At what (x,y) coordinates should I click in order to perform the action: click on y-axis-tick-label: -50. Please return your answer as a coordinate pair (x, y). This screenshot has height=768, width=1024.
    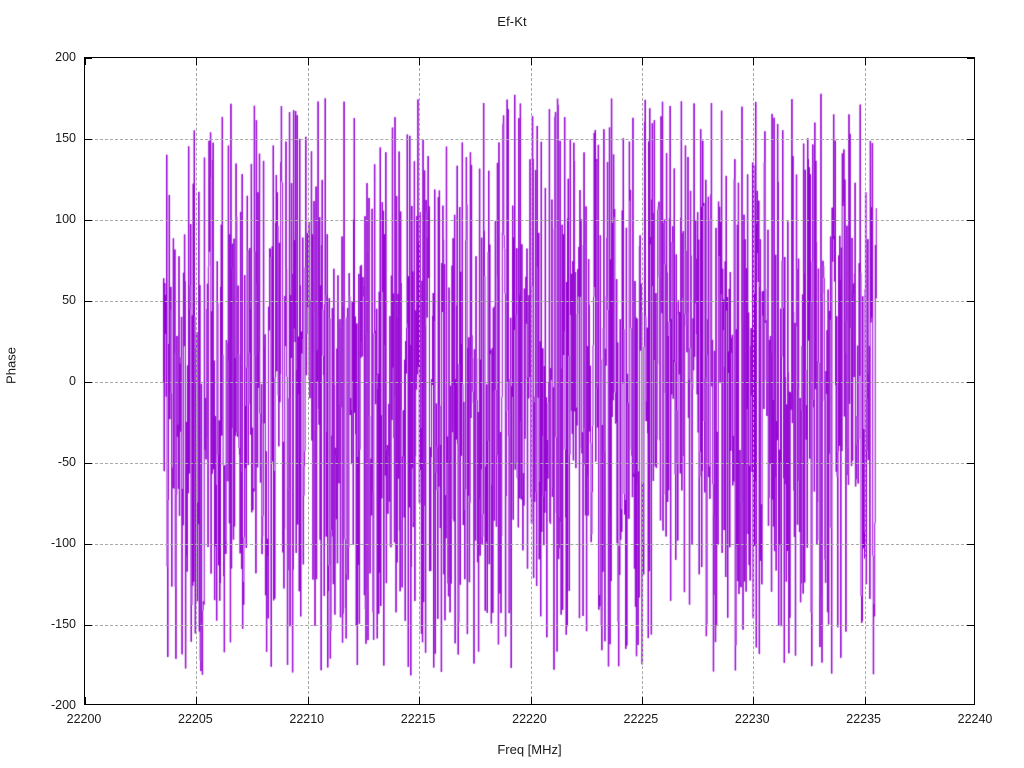
    Looking at the image, I should click on (66, 462).